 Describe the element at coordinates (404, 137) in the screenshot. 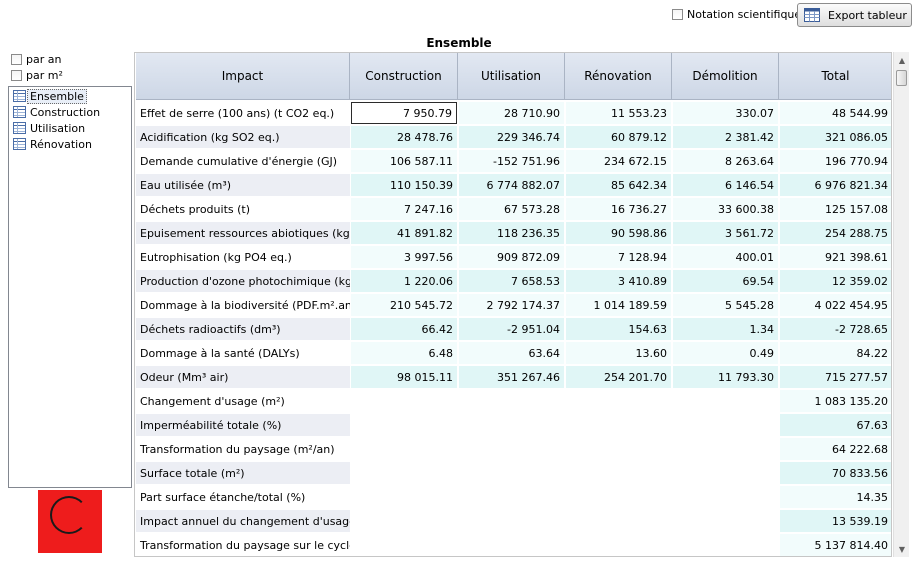

I see `value-cell: 28 478.76` at that location.